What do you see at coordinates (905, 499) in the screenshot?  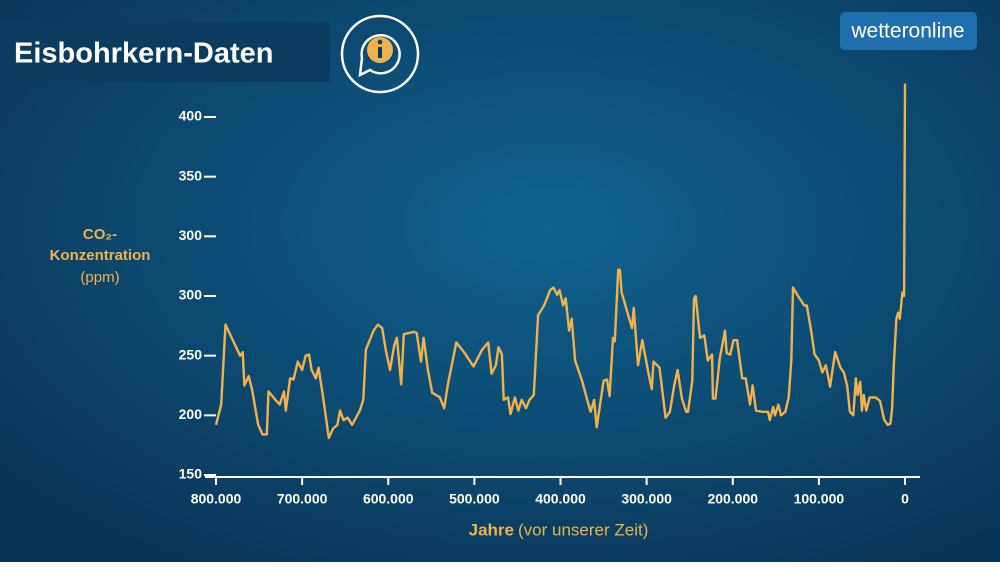 I see `x-tick-label: 0` at bounding box center [905, 499].